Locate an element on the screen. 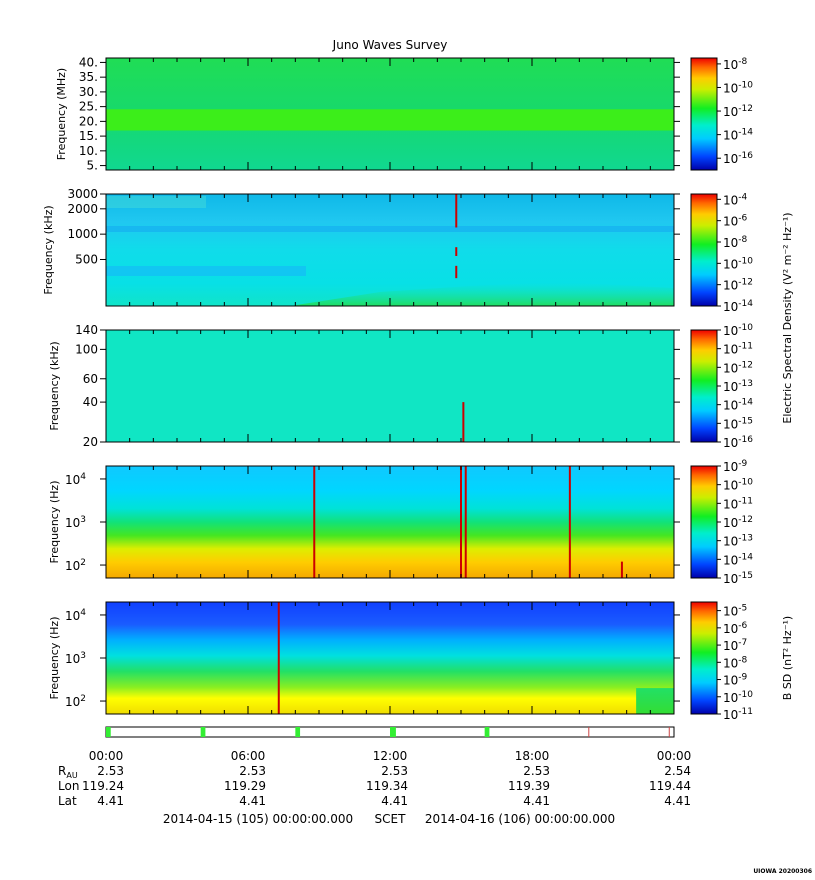 This screenshot has height=880, width=815. ephemeris-row-label-2: Lat is located at coordinates (67, 801).